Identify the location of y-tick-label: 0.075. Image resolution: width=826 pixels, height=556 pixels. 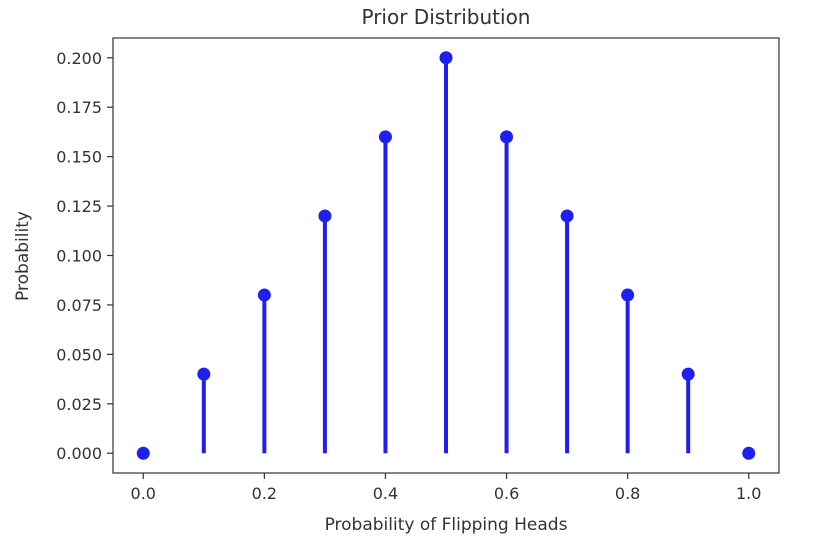
(79, 305).